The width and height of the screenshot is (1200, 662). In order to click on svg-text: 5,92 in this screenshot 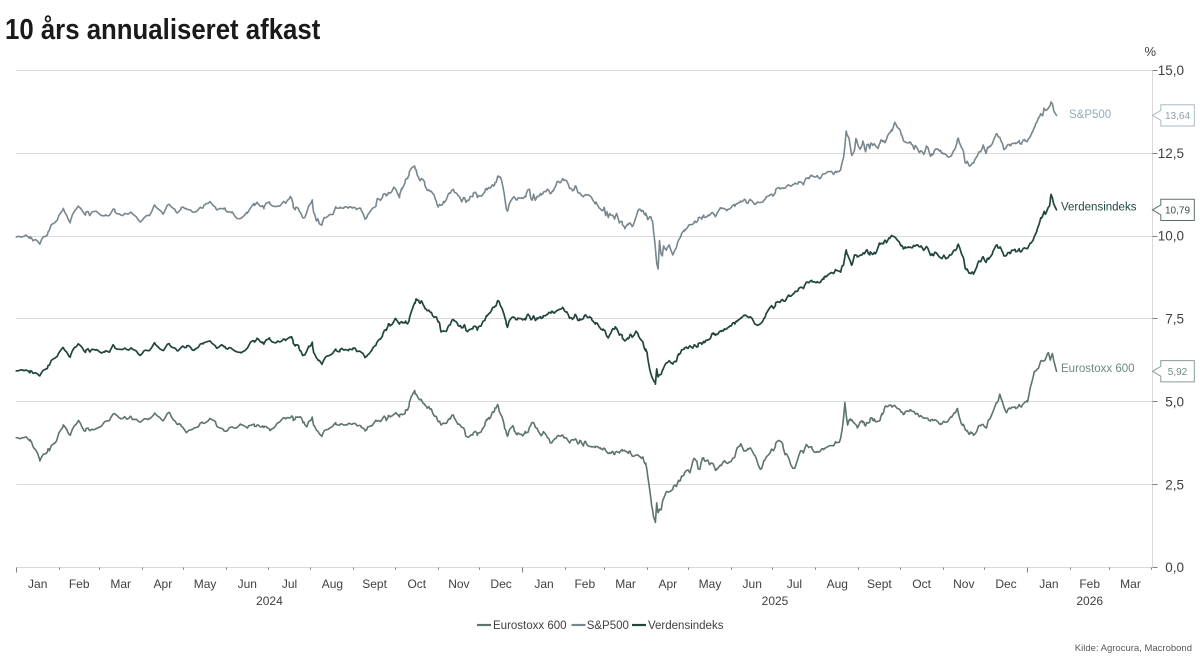, I will do `click(1178, 372)`.